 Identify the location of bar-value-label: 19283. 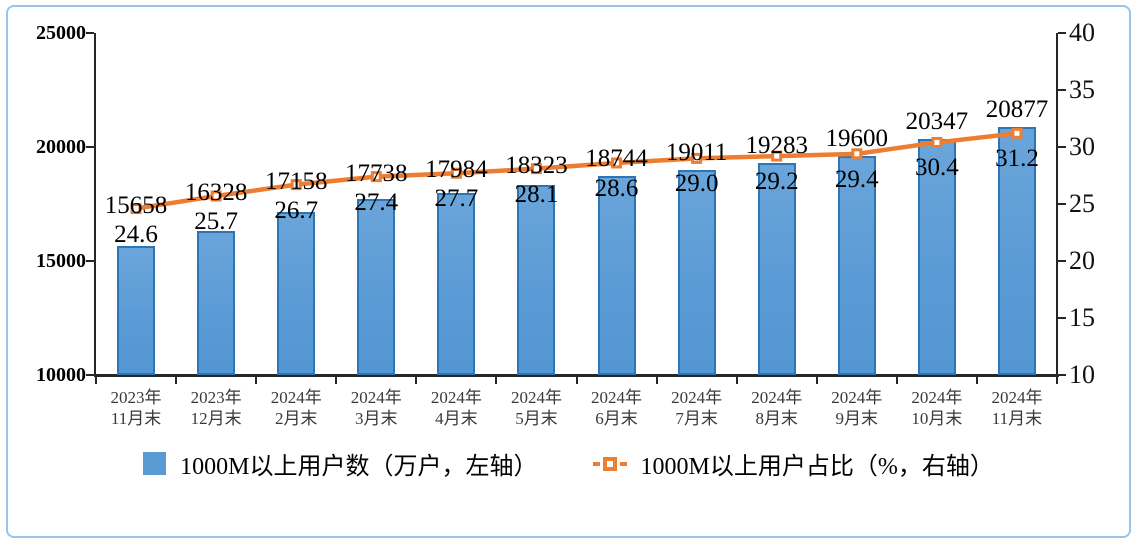
(776, 146).